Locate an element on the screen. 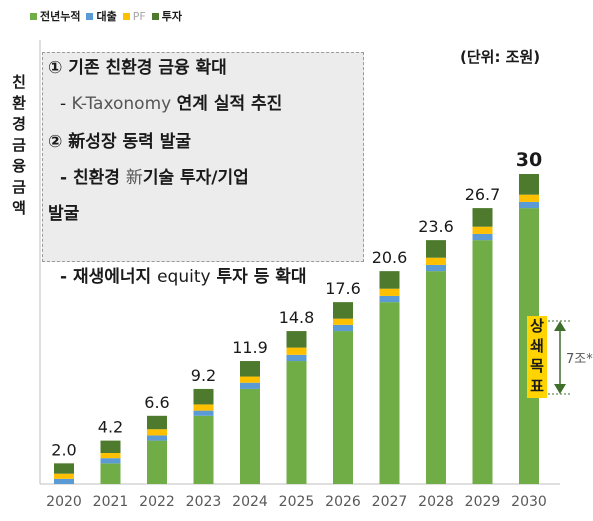 The width and height of the screenshot is (593, 521). strategy-line-4: - 친환경 新기술 투자/기업 is located at coordinates (213, 178).